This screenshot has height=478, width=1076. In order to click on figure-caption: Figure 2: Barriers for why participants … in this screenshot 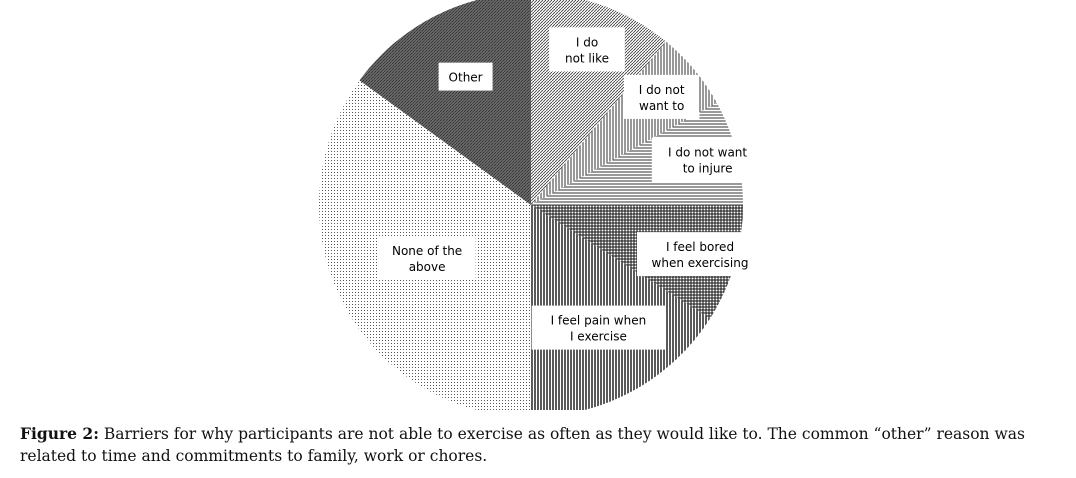, I will do `click(540, 445)`.